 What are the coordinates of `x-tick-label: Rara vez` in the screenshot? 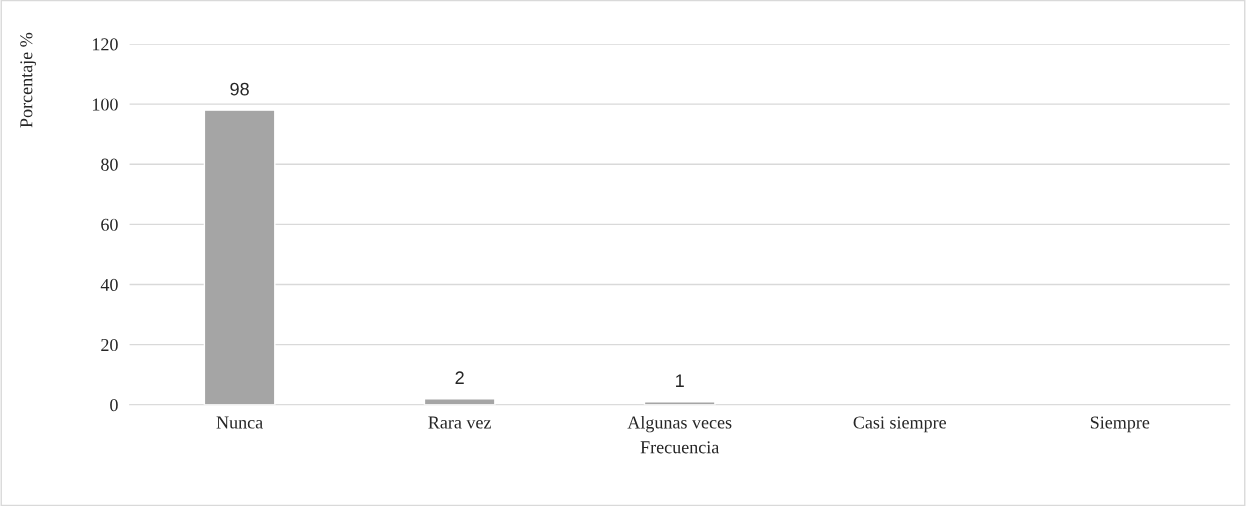 It's located at (459, 422).